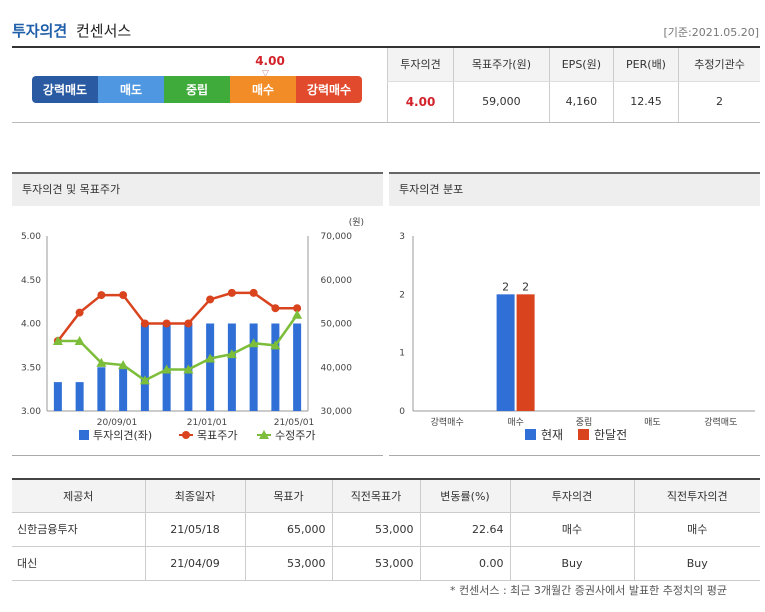  I want to click on summary-header-cell: 투자의견, so click(420, 65).